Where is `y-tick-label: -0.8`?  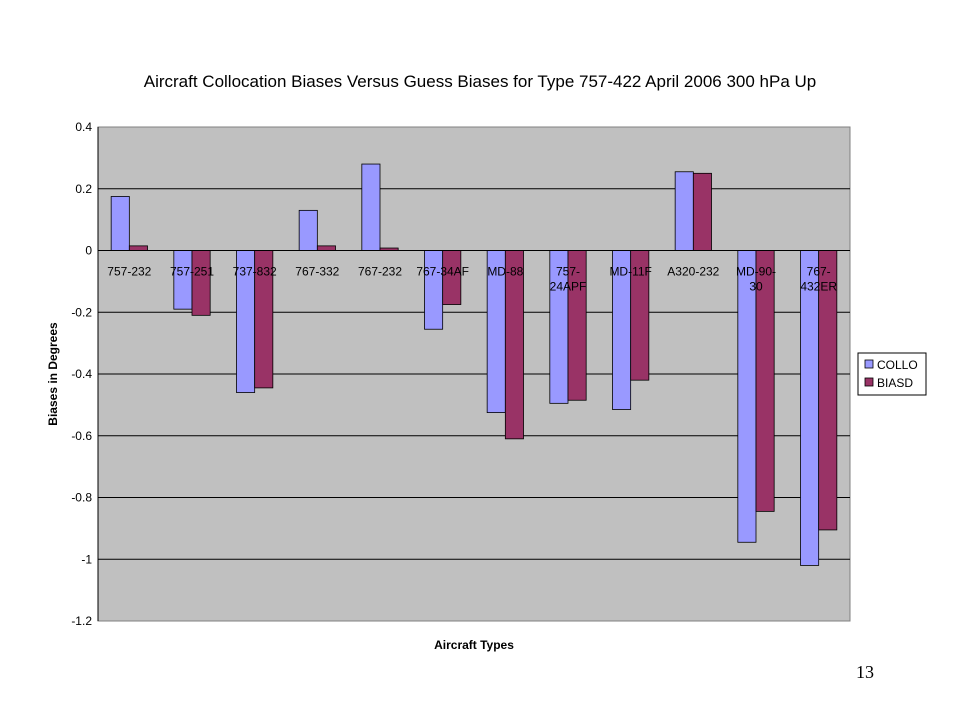
y-tick-label: -0.8 is located at coordinates (81, 498).